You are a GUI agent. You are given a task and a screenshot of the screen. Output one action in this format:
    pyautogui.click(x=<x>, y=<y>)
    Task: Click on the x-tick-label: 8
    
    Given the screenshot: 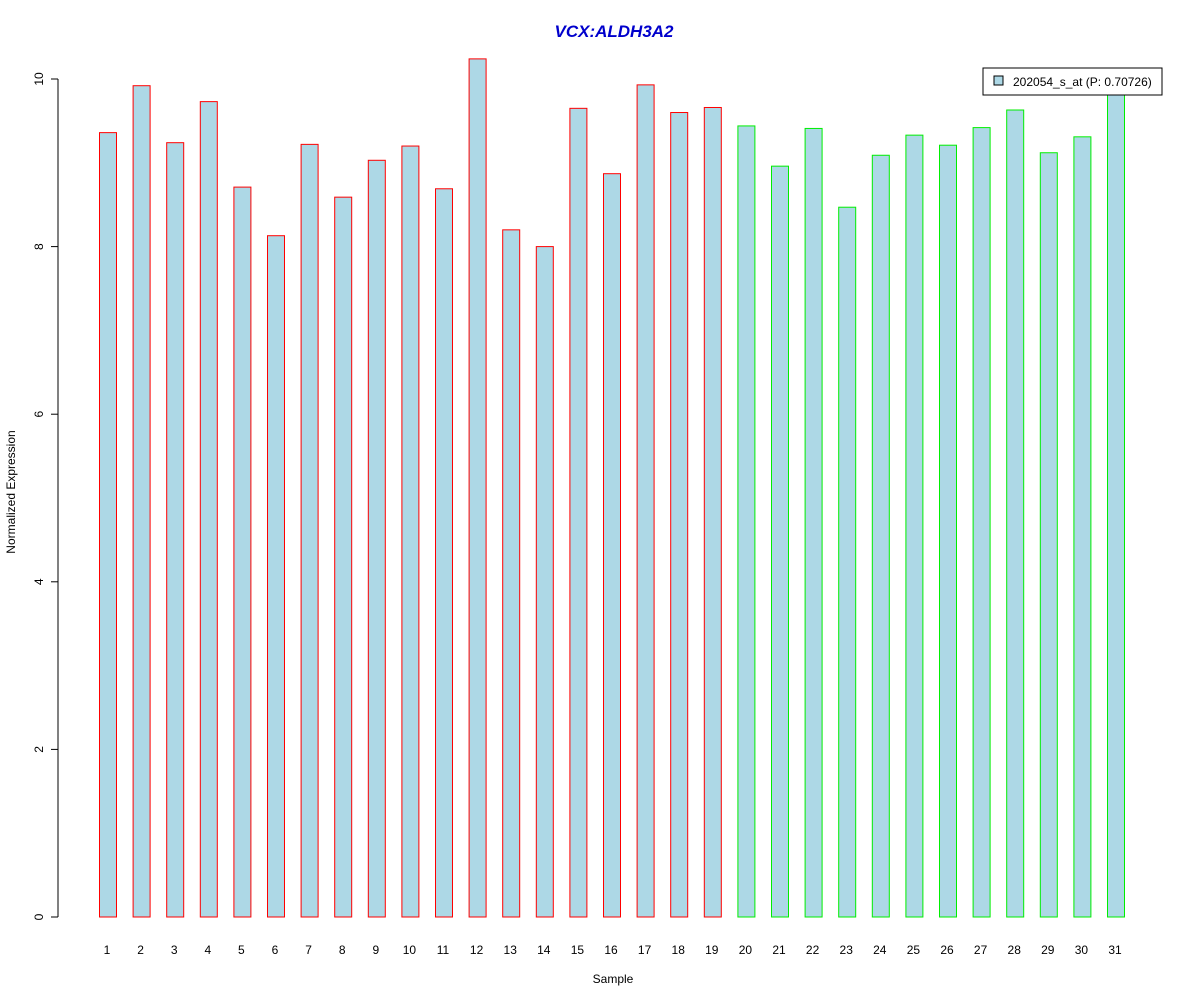 What is the action you would take?
    pyautogui.click(x=342, y=950)
    